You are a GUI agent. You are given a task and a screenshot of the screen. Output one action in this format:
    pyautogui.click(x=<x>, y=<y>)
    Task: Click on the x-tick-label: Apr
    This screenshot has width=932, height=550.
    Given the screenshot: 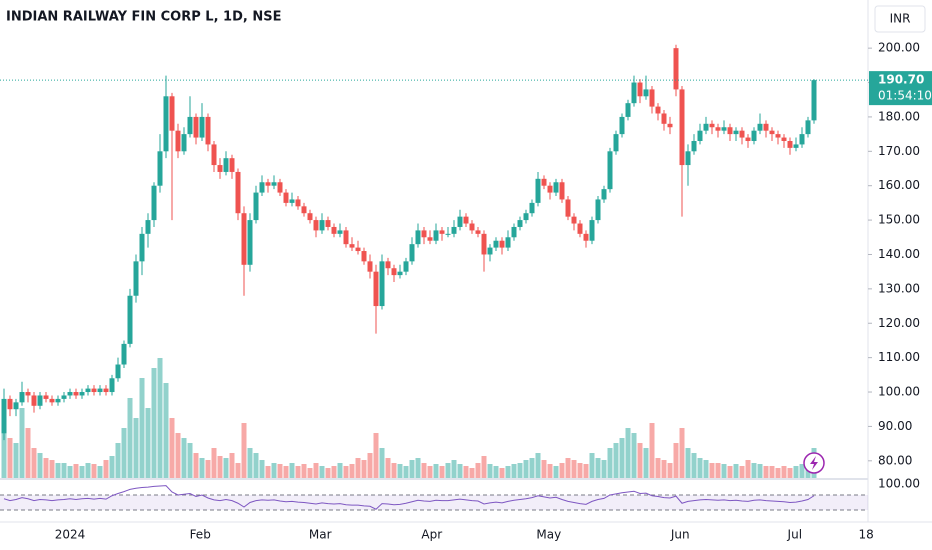 What is the action you would take?
    pyautogui.click(x=431, y=535)
    